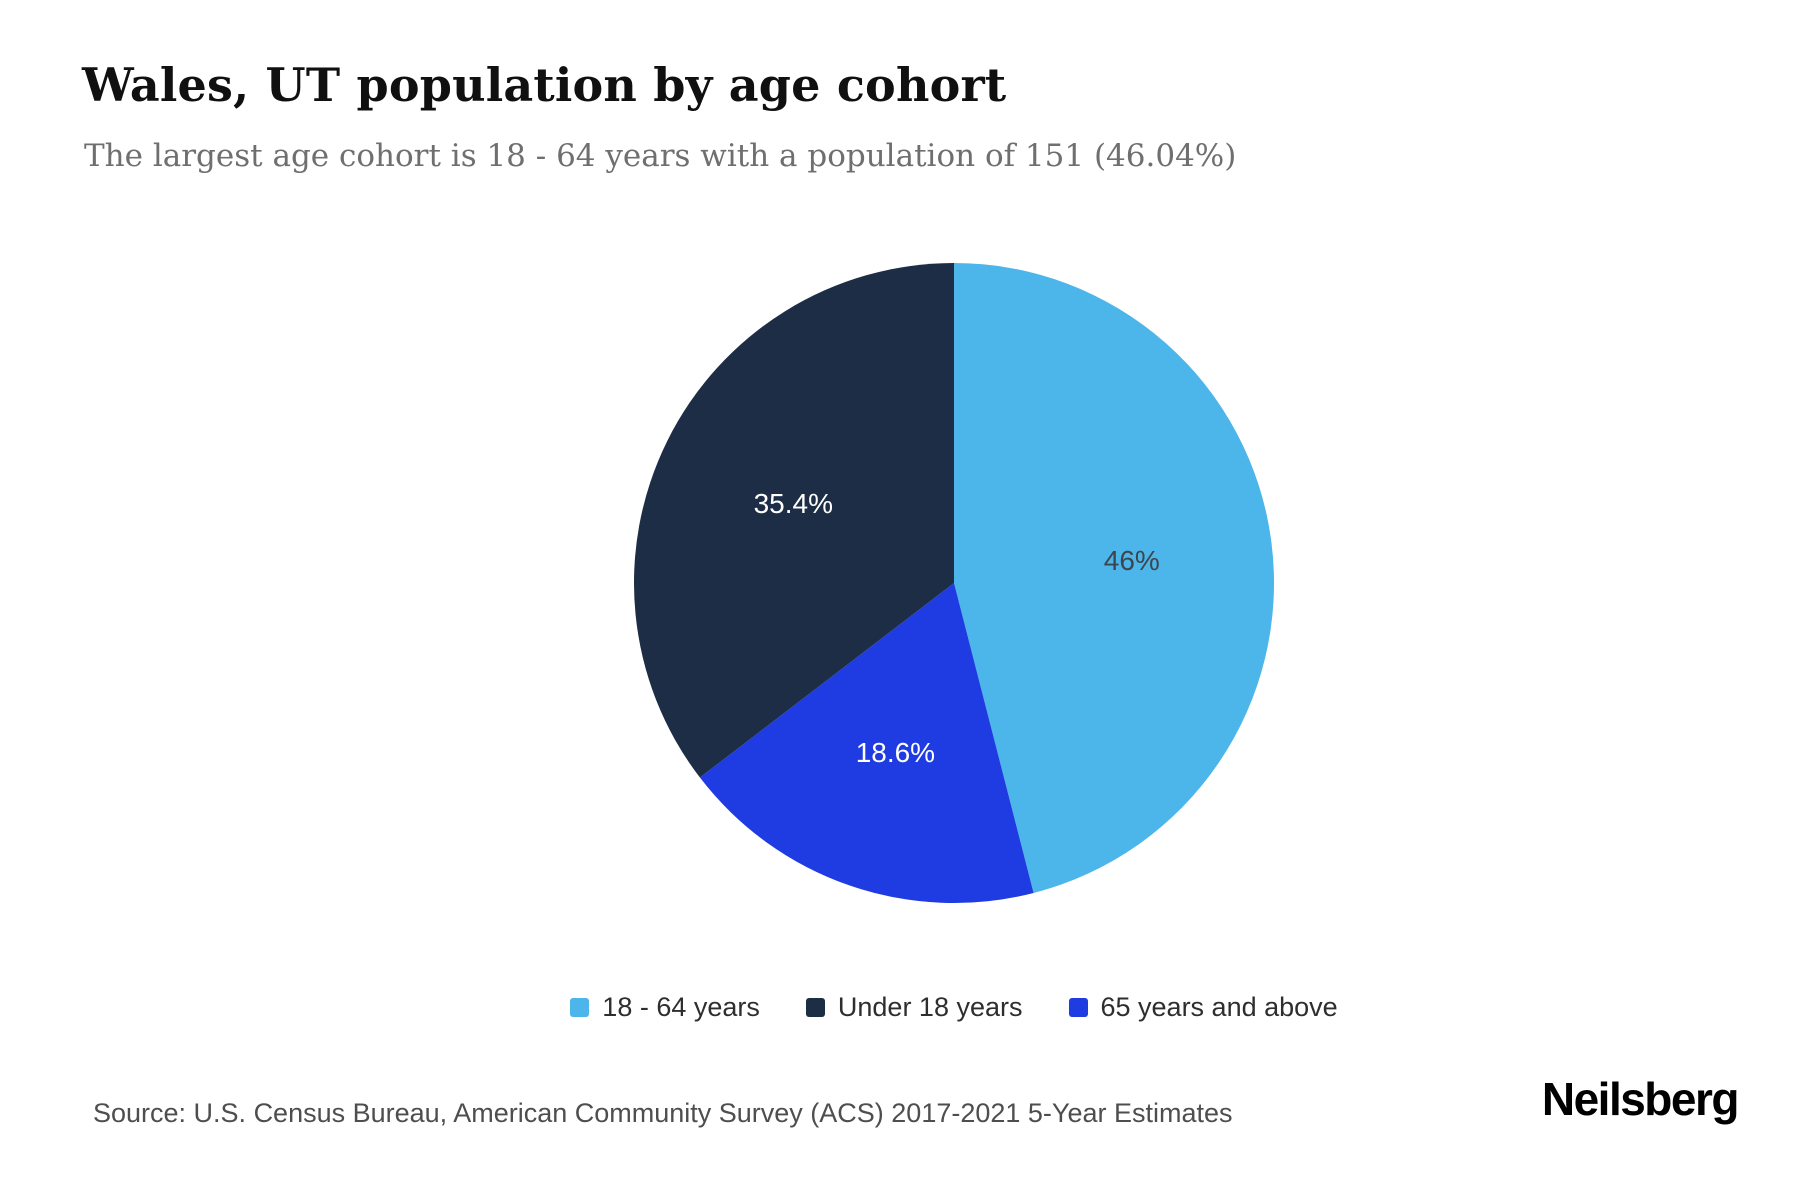 Image resolution: width=1800 pixels, height=1200 pixels. I want to click on pie-slice-65-years-and-above, so click(866, 743).